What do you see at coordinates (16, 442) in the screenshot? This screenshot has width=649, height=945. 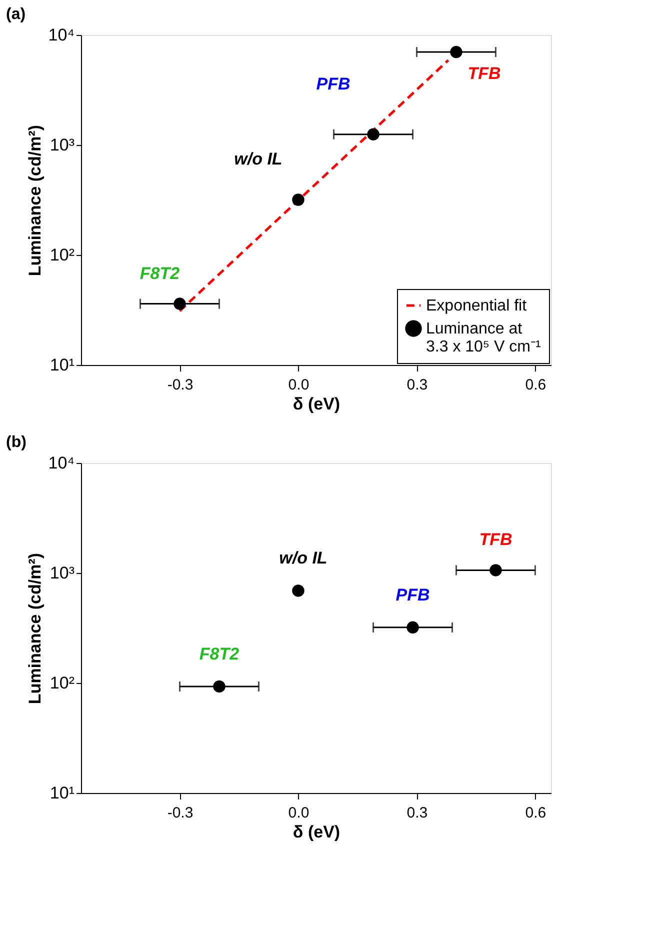 I see `chart-title: (b)` at bounding box center [16, 442].